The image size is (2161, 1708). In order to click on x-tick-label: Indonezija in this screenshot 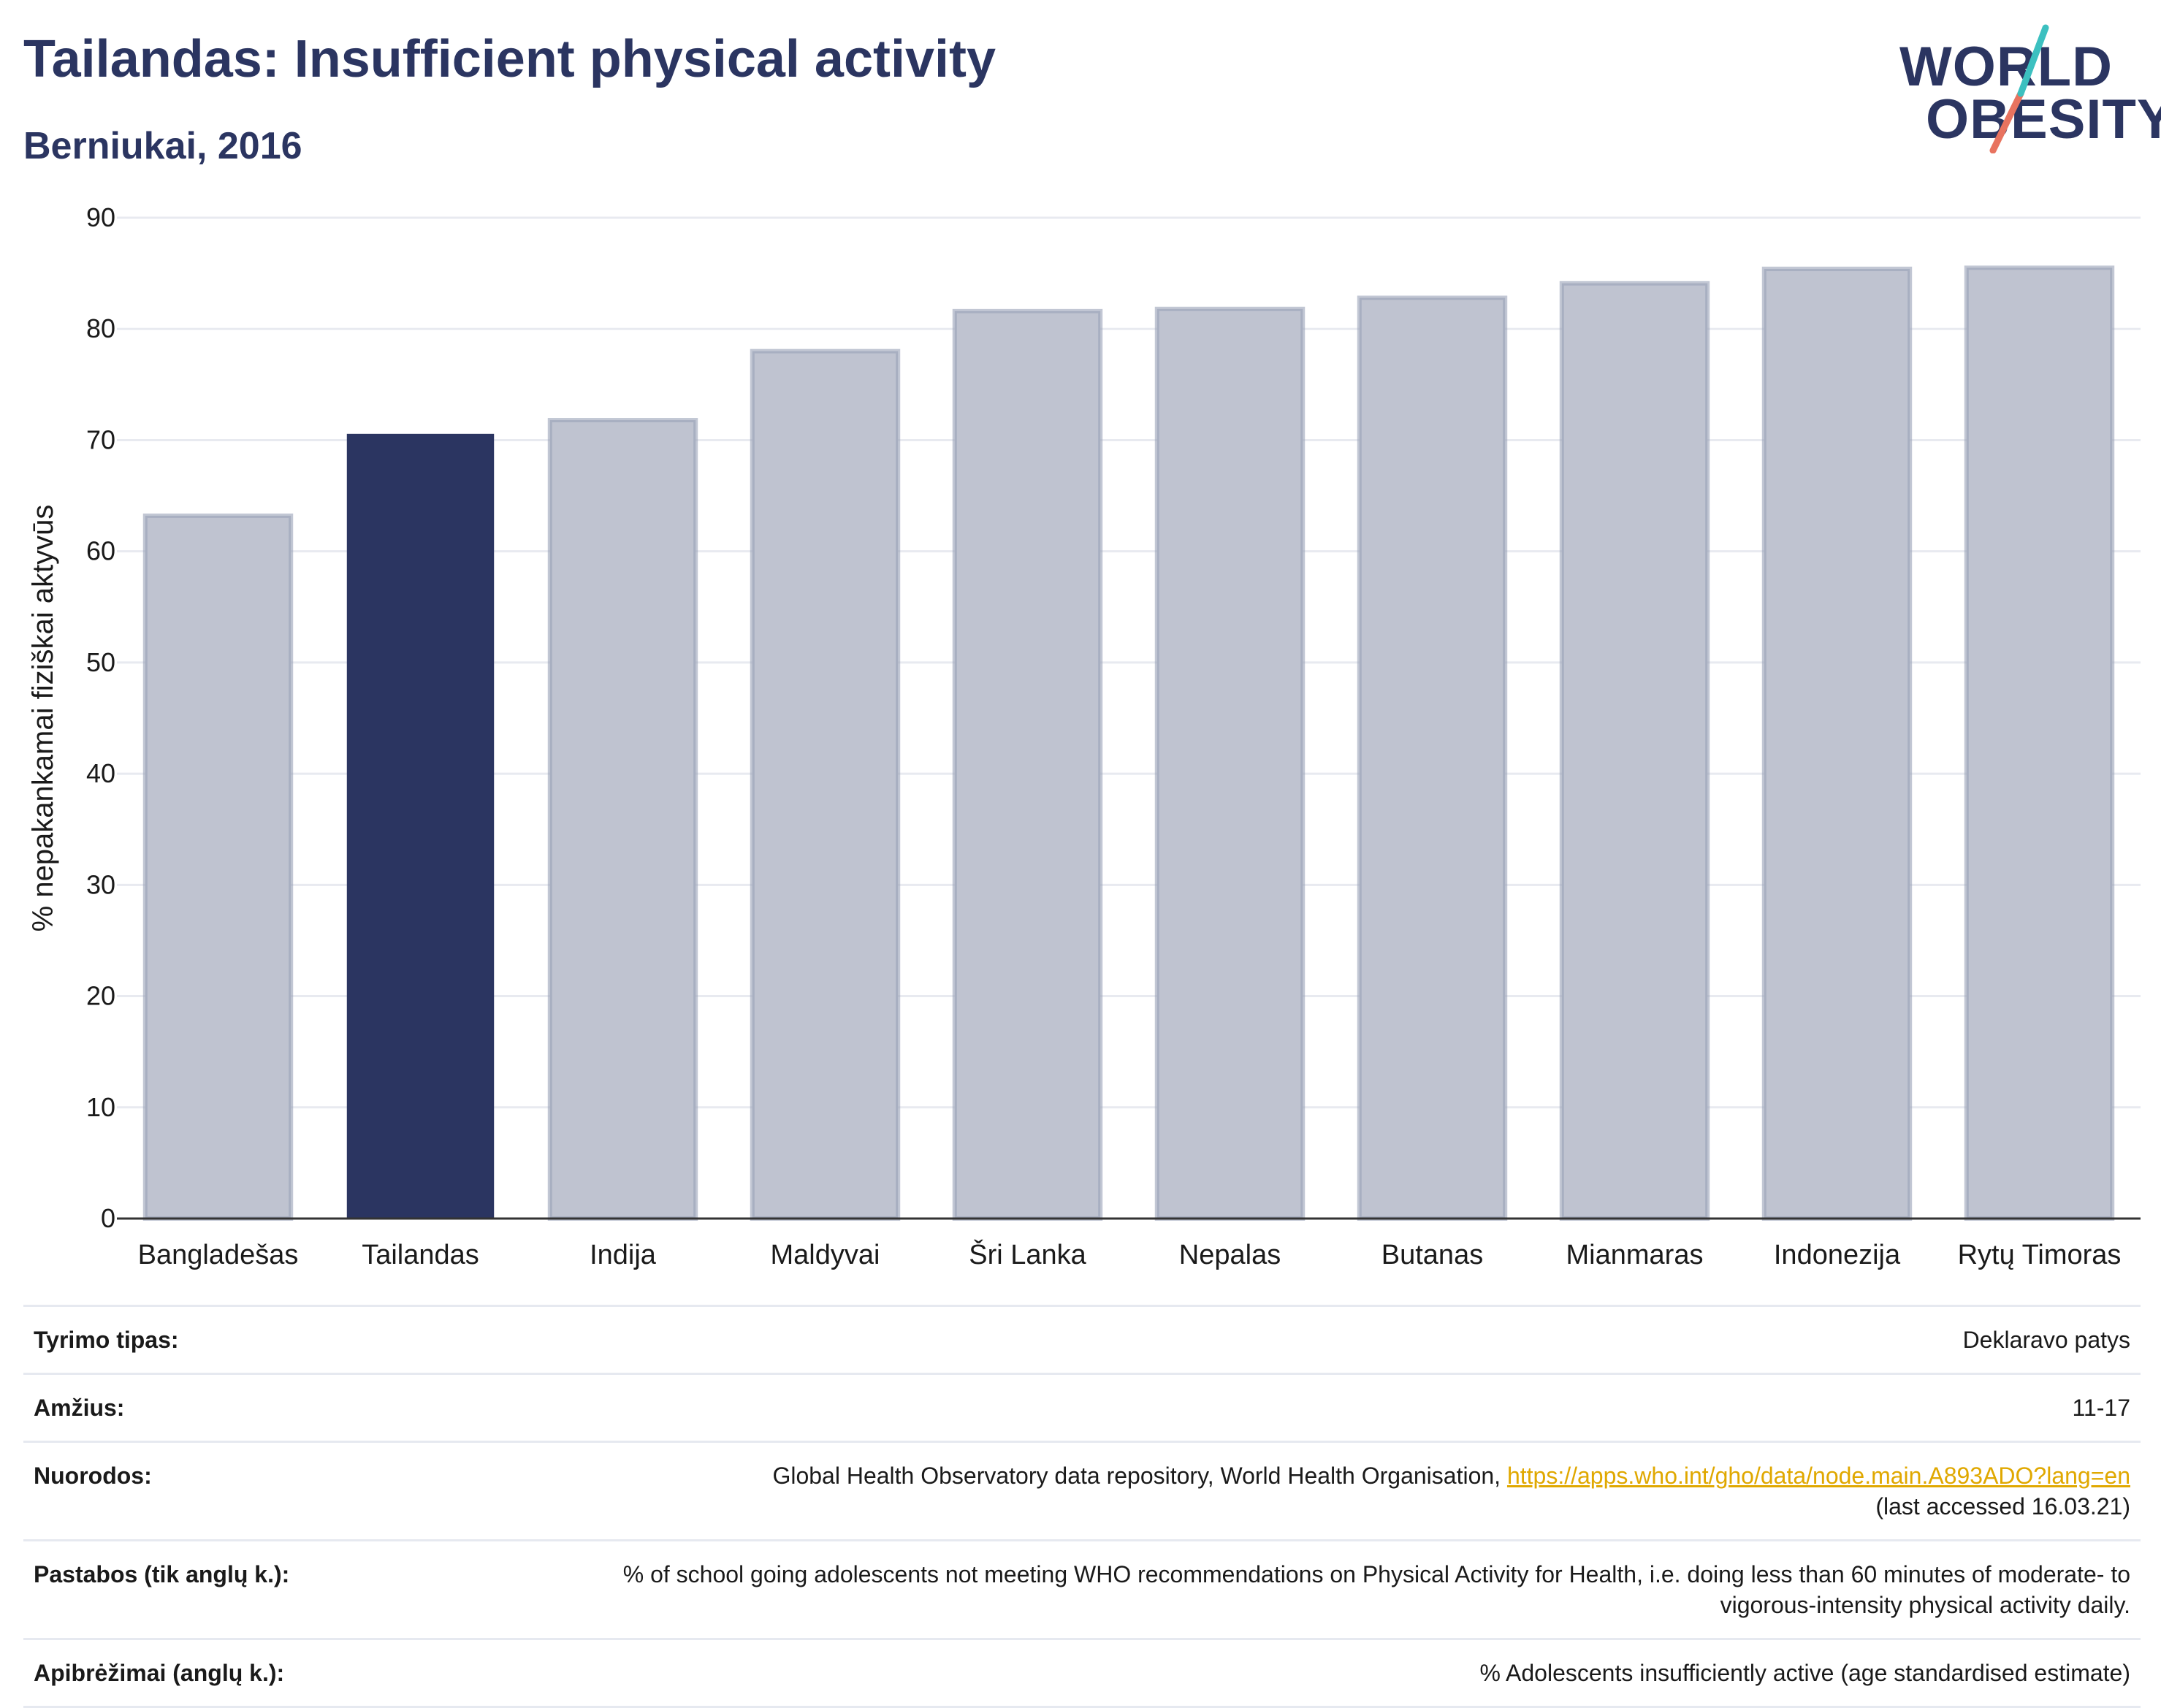, I will do `click(1837, 1255)`.